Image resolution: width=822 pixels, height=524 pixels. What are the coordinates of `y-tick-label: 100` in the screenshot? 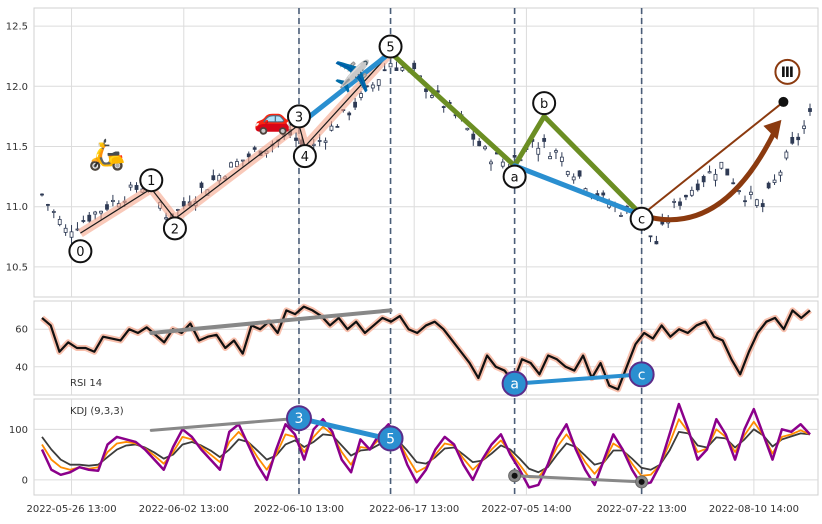 It's located at (18, 430).